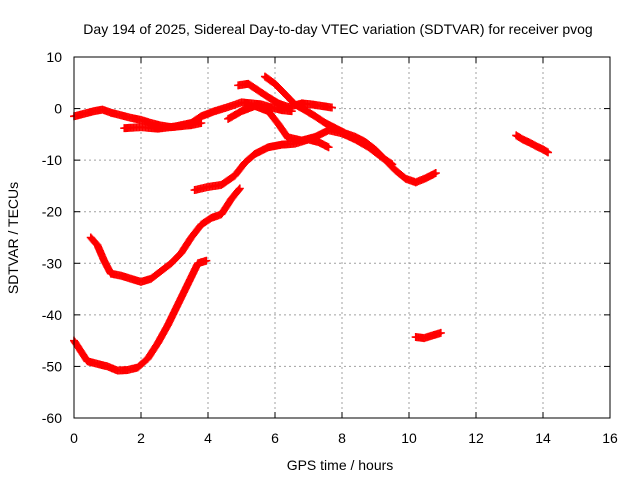 This screenshot has width=640, height=480. I want to click on y-tick-label: -40, so click(52, 315).